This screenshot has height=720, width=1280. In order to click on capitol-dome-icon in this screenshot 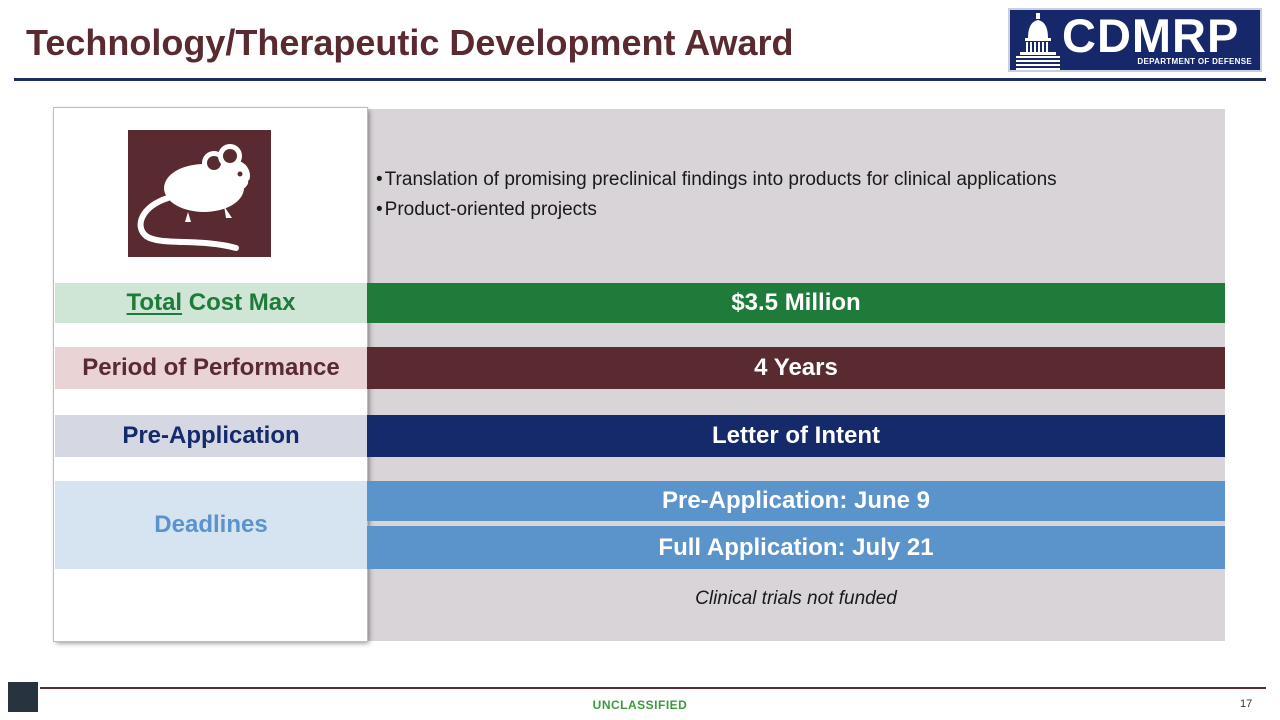, I will do `click(1038, 41)`.